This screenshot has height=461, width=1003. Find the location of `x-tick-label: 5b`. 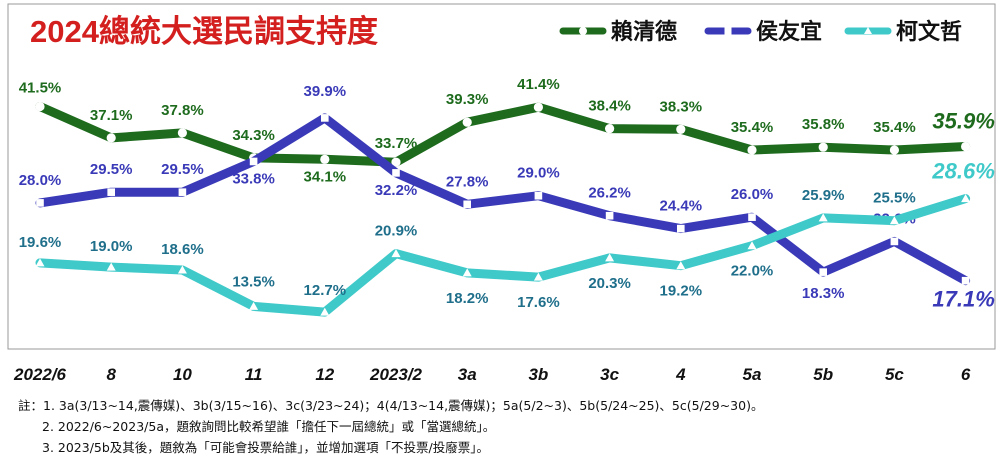

x-tick-label: 5b is located at coordinates (823, 374).